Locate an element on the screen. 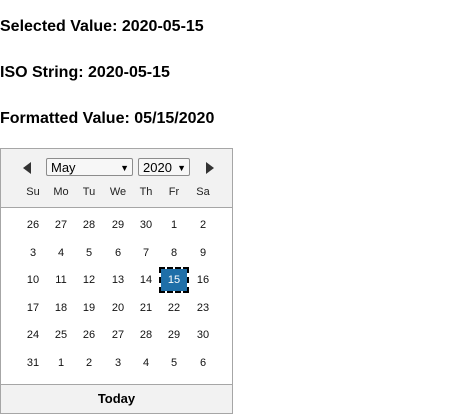 This screenshot has height=415, width=470. calendar-week-row: 24 25 26 27 28 29 30 is located at coordinates (116, 338).